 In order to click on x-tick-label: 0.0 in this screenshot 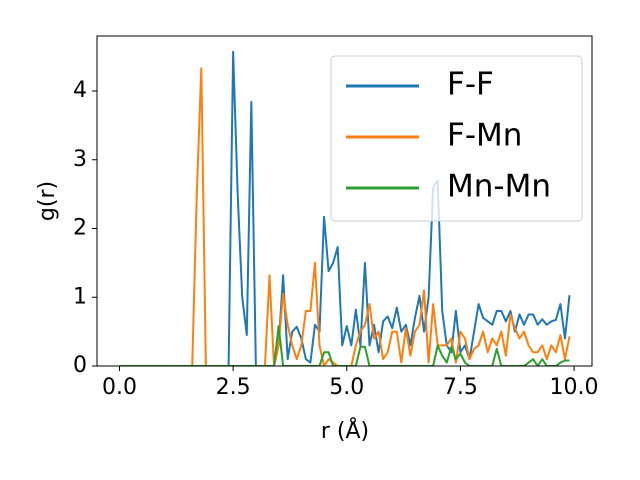, I will do `click(119, 387)`.